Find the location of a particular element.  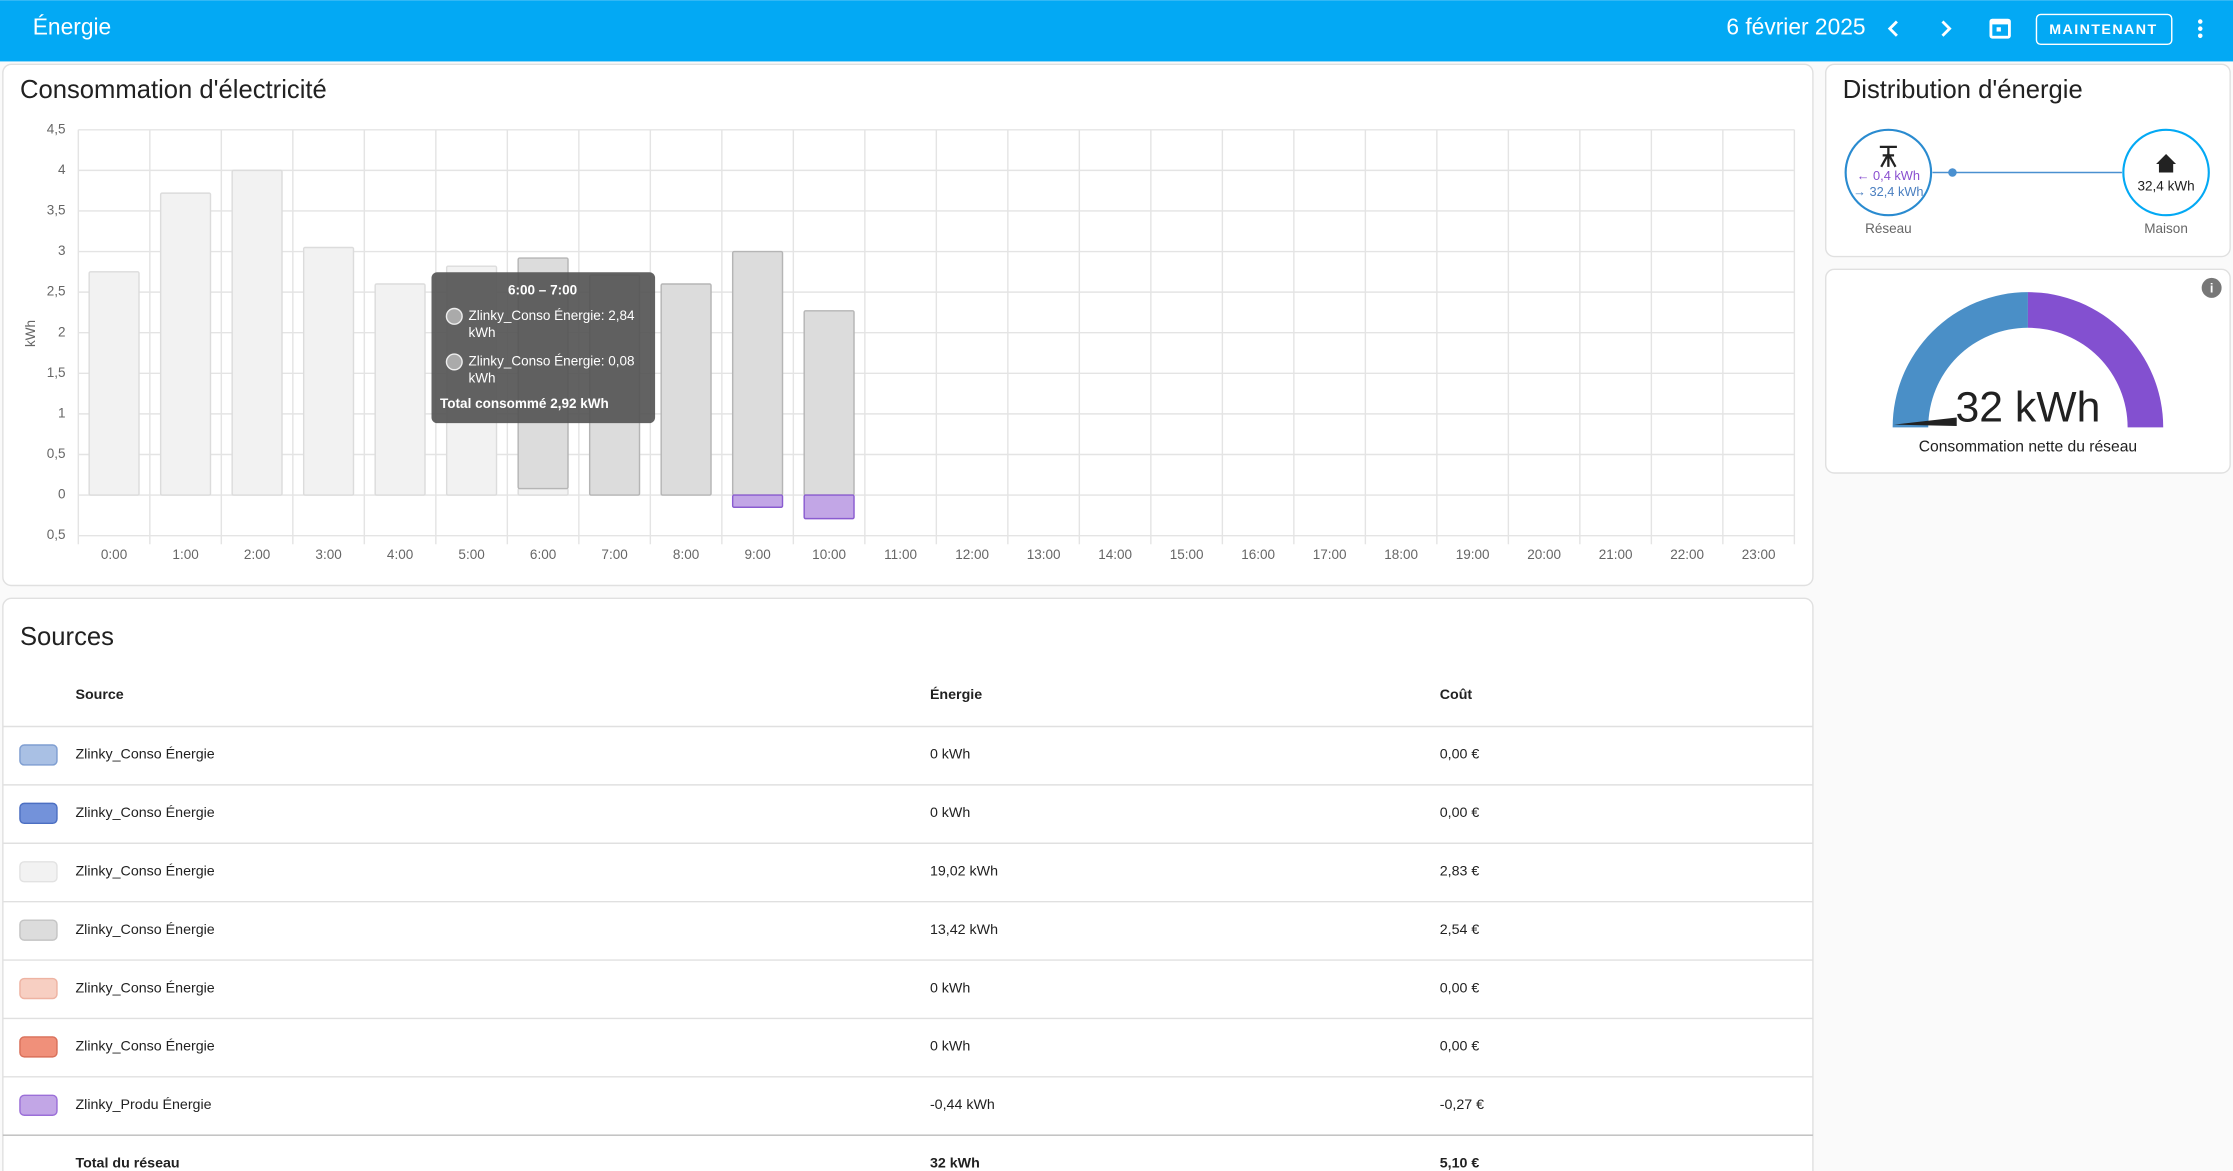

x-tick-label: 5:00 is located at coordinates (471, 554).